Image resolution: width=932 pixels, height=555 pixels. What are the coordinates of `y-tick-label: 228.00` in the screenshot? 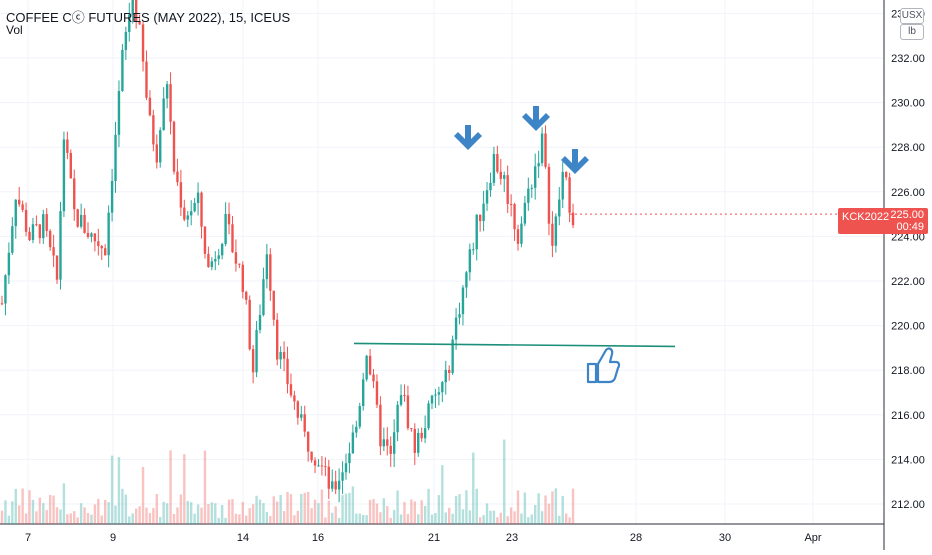 It's located at (908, 148).